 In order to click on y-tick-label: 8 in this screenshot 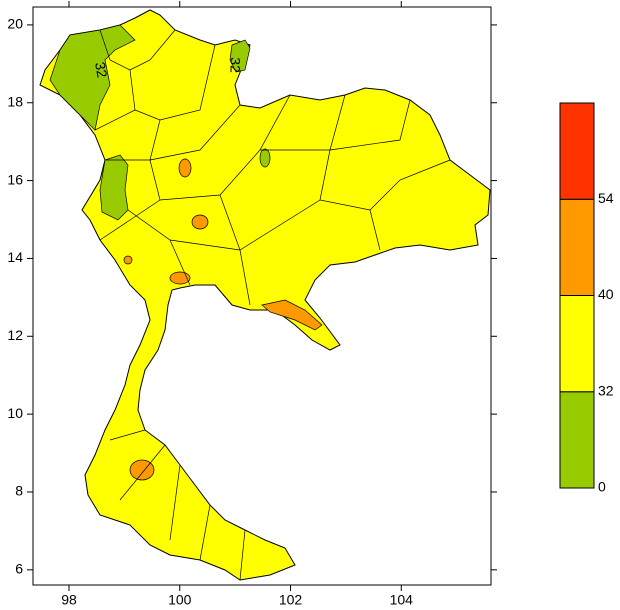, I will do `click(19, 491)`.